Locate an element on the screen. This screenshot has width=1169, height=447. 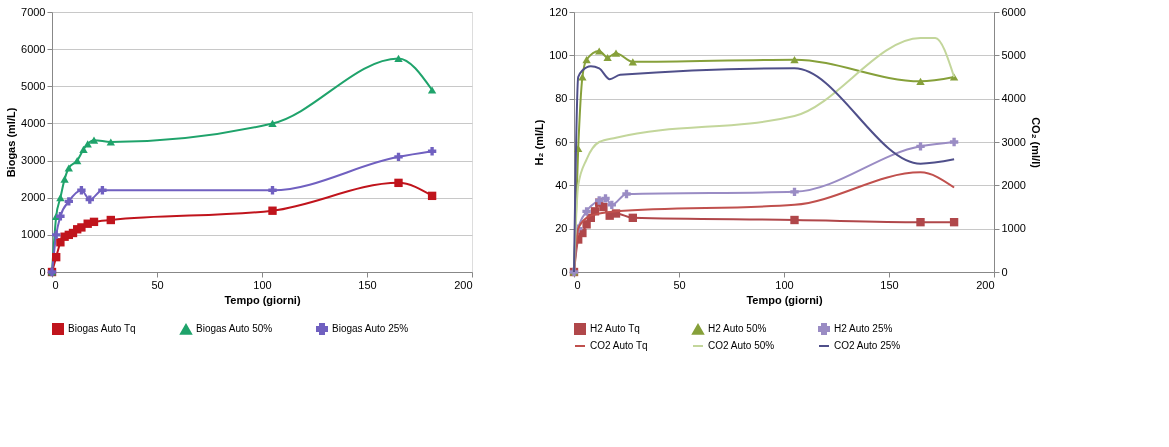
y-tick-label: 20 is located at coordinates (561, 228).